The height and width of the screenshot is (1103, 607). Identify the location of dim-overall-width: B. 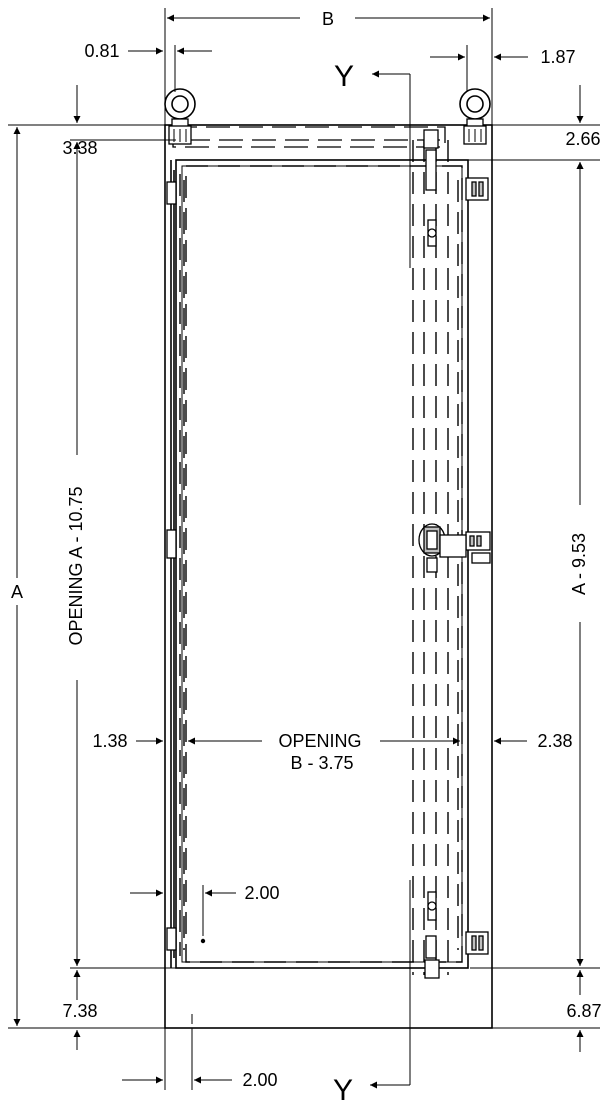
(328, 19).